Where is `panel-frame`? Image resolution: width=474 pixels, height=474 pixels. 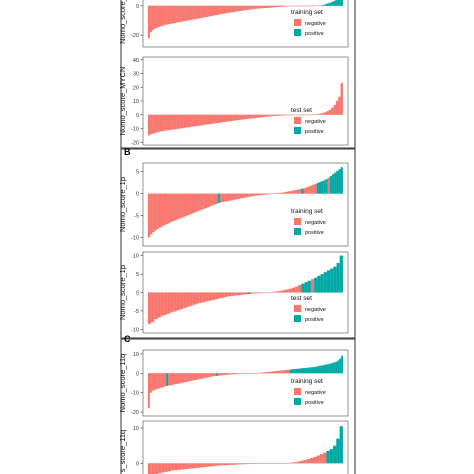 panel-frame is located at coordinates (245, 447).